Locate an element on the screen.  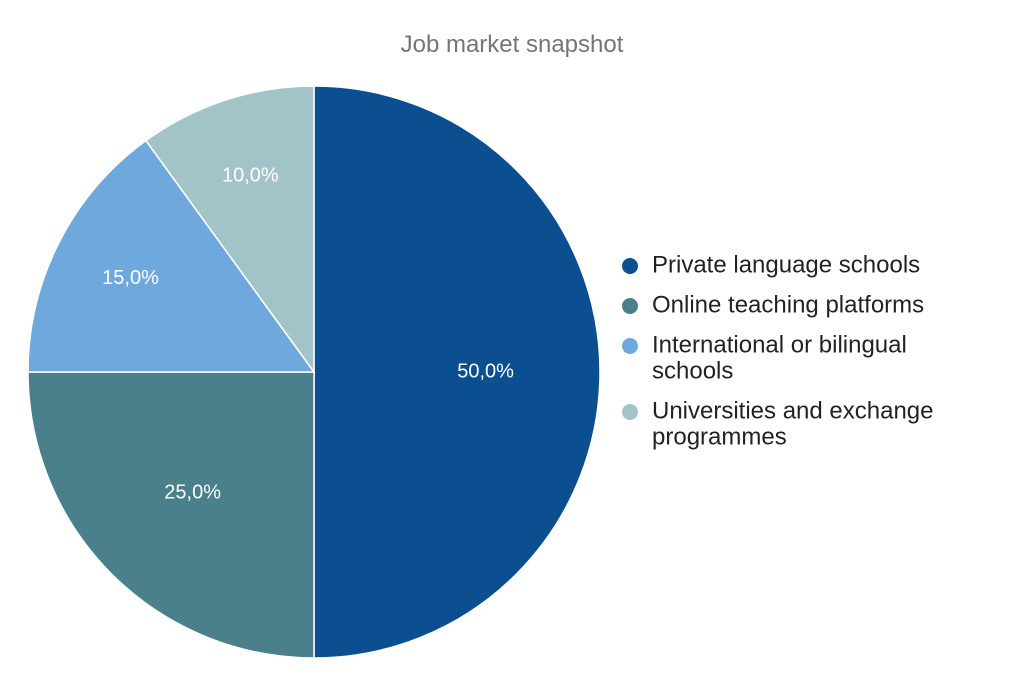
legend-label: Private language schools is located at coordinates (786, 264).